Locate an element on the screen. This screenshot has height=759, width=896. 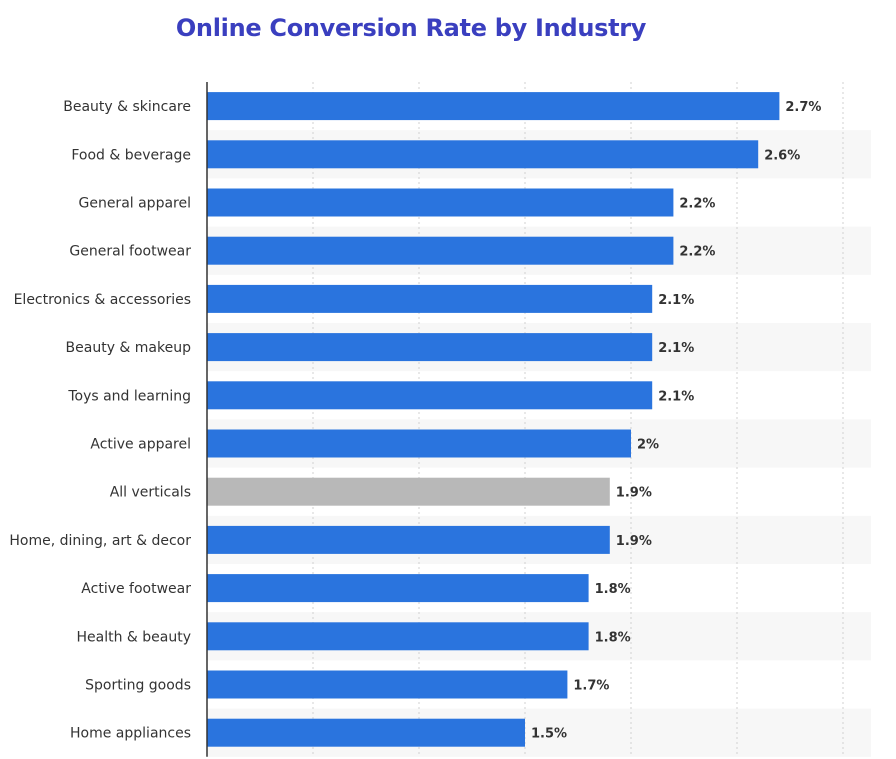
category-label: Electronics & accessories is located at coordinates (102, 300).